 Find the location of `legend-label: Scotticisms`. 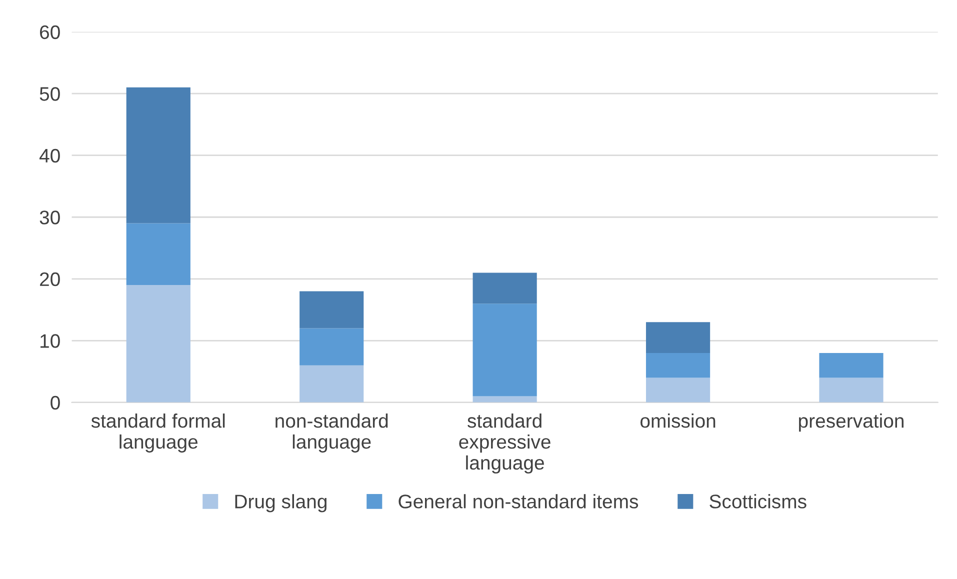

legend-label: Scotticisms is located at coordinates (758, 501).